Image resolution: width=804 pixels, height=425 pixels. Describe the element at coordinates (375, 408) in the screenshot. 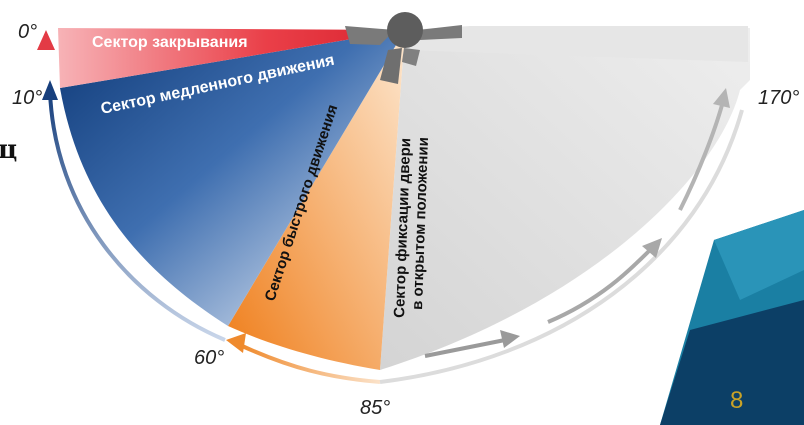

I see `angle-85-label: 85°` at that location.